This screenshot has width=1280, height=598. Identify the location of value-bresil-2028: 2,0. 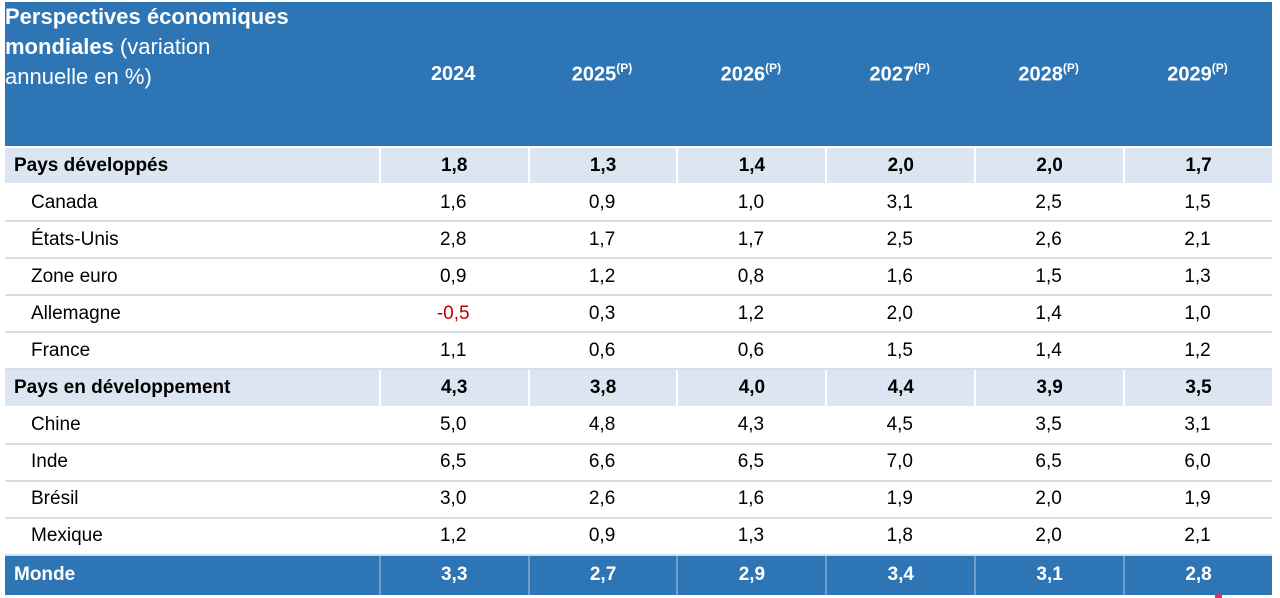
(1049, 500).